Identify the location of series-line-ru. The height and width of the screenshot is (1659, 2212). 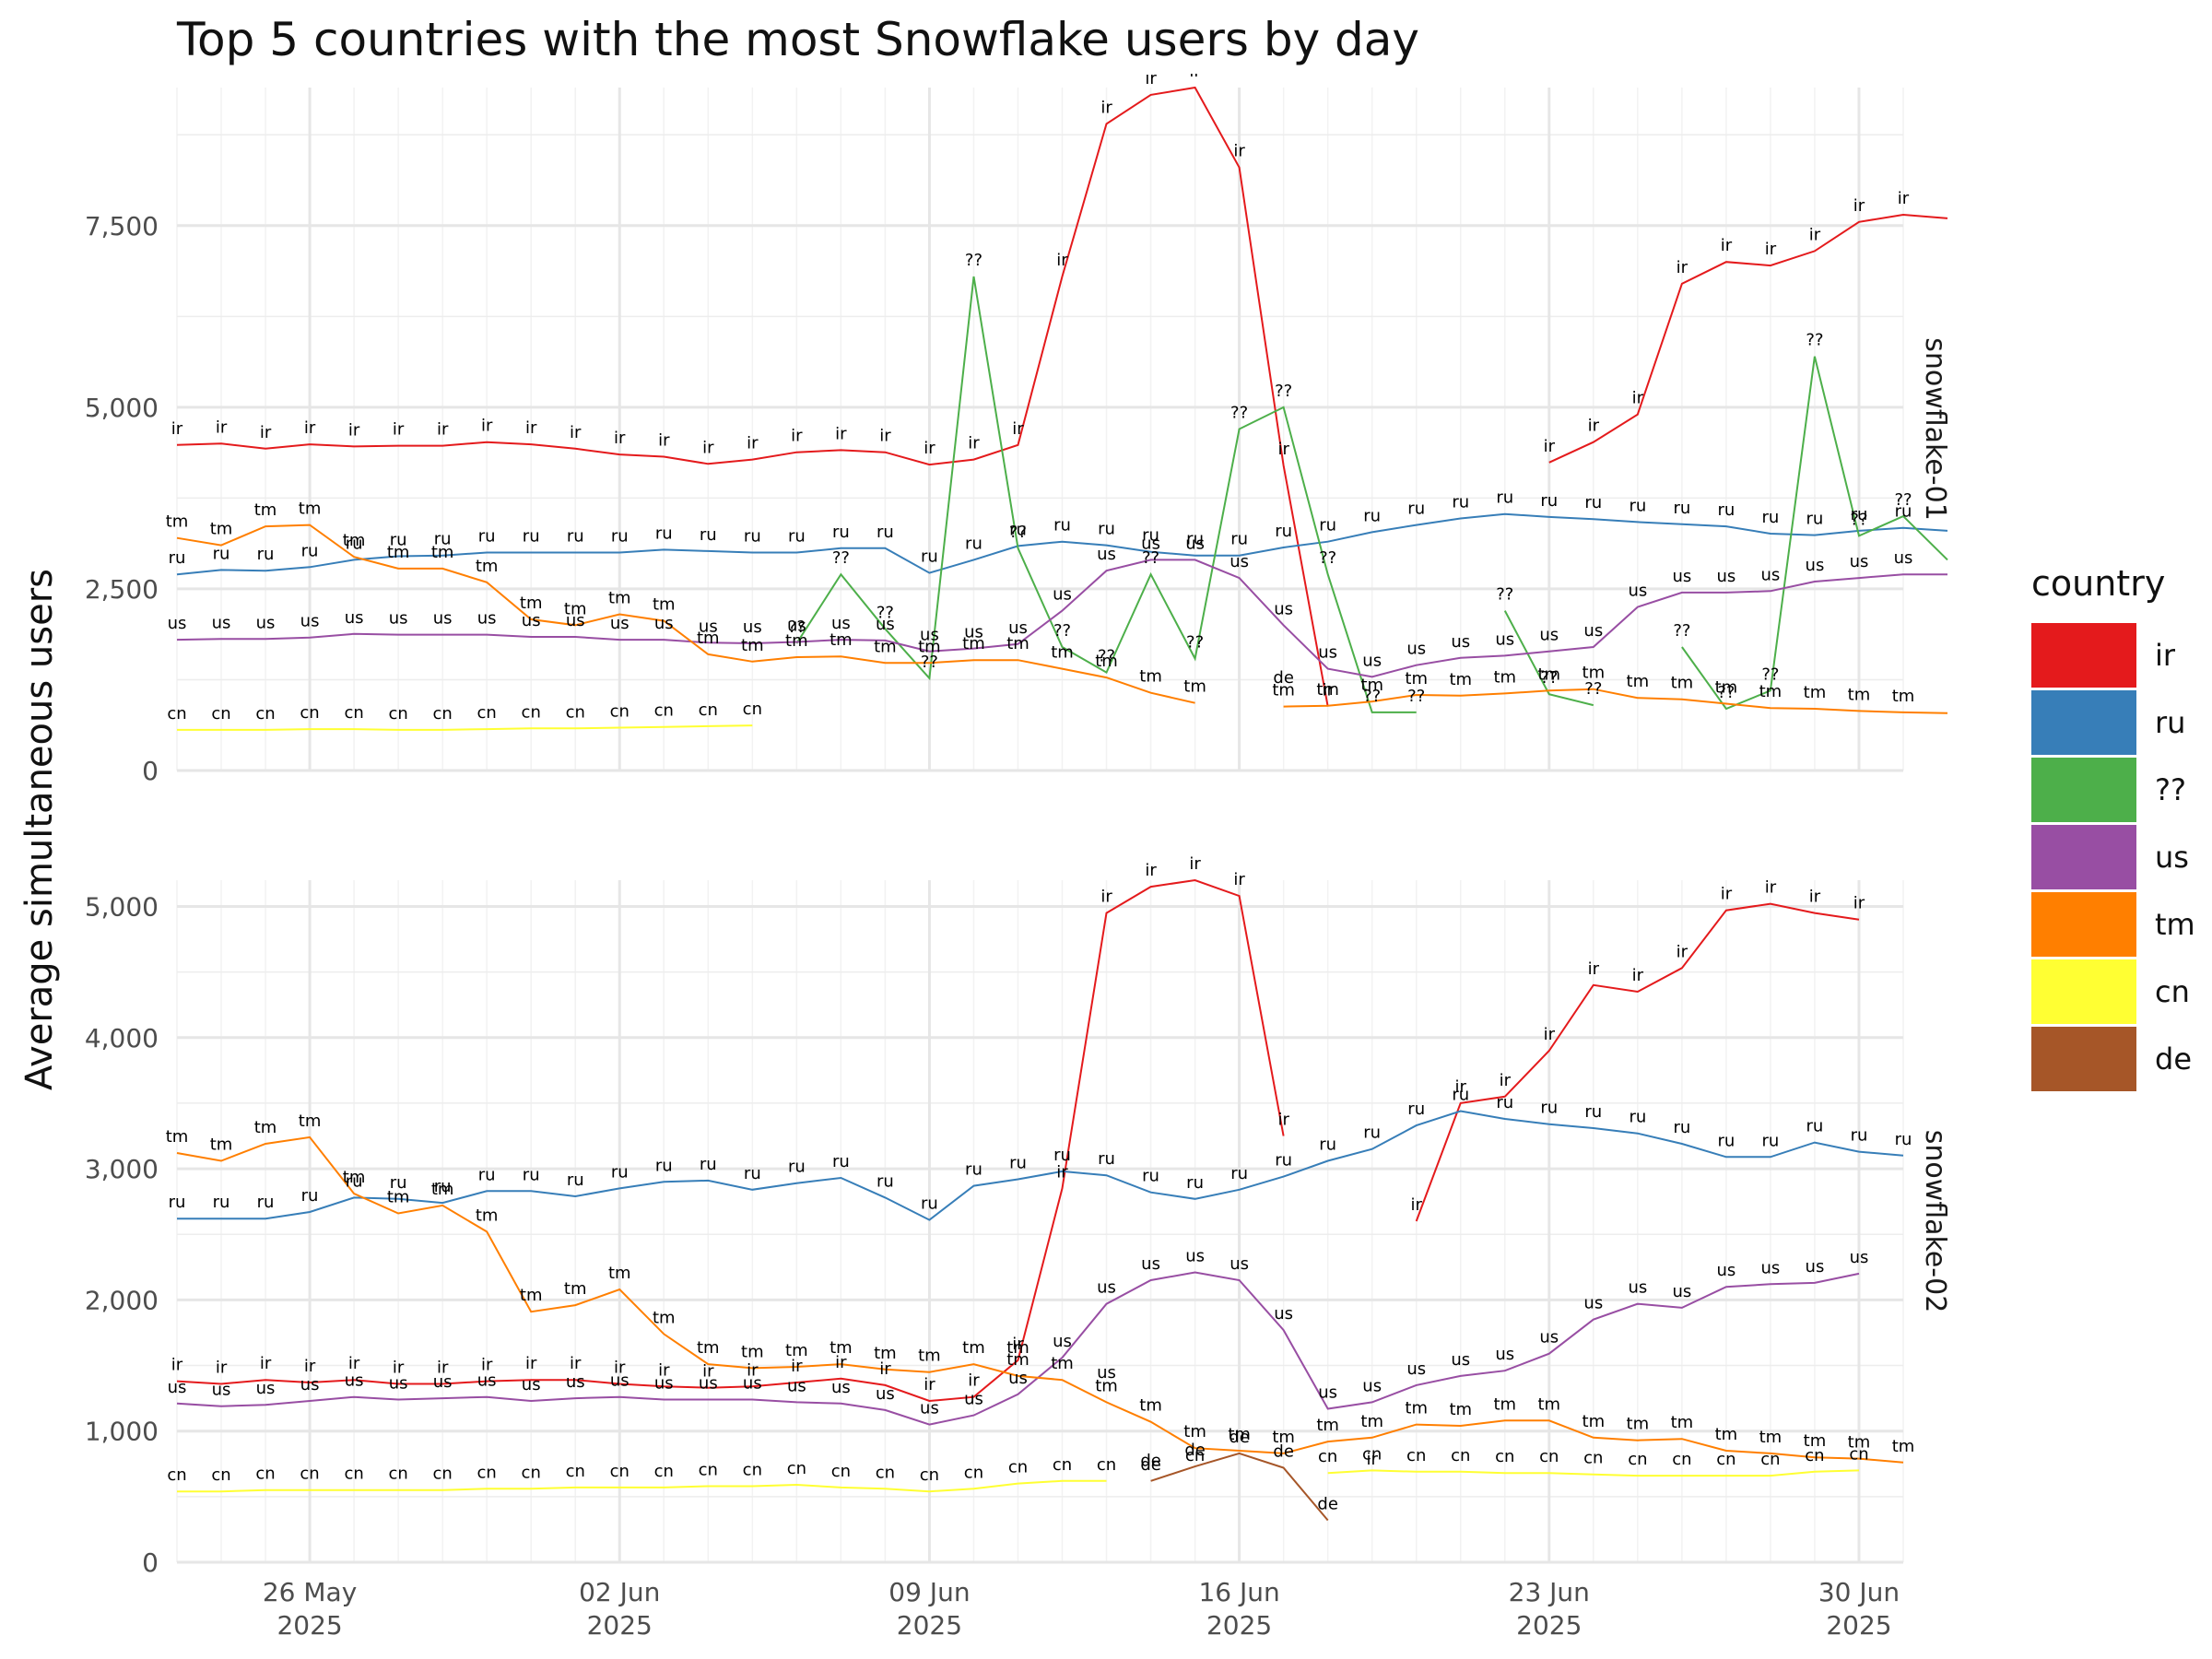
(1062, 544).